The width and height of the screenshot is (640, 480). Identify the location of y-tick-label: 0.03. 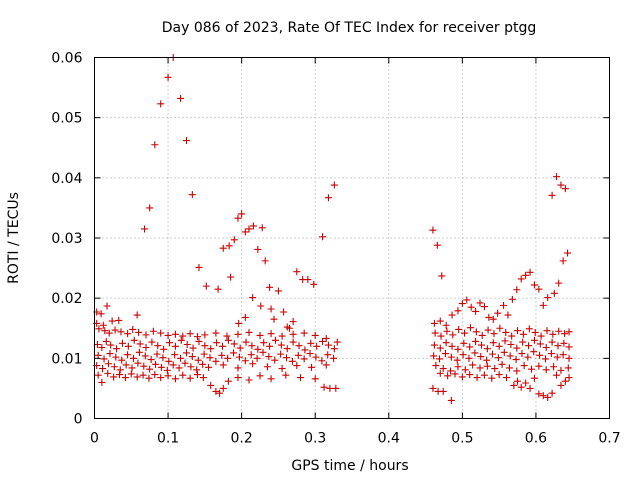
(66, 239).